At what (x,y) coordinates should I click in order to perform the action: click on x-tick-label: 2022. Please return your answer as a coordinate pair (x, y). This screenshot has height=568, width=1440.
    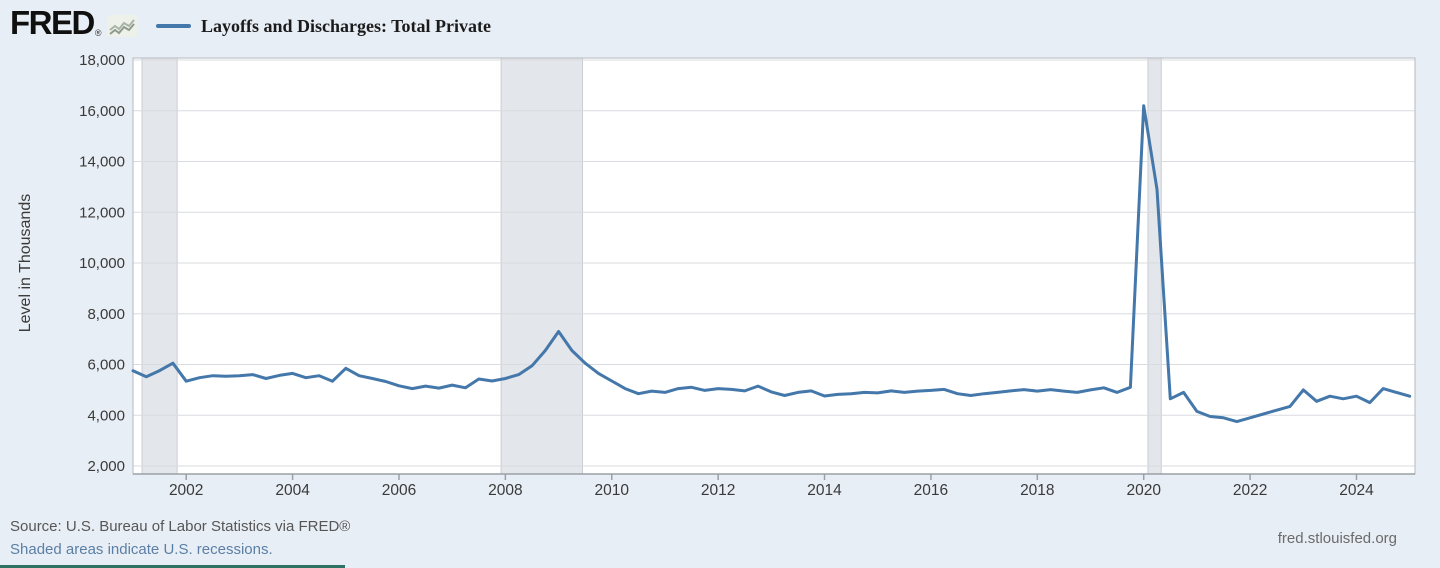
    Looking at the image, I should click on (1250, 490).